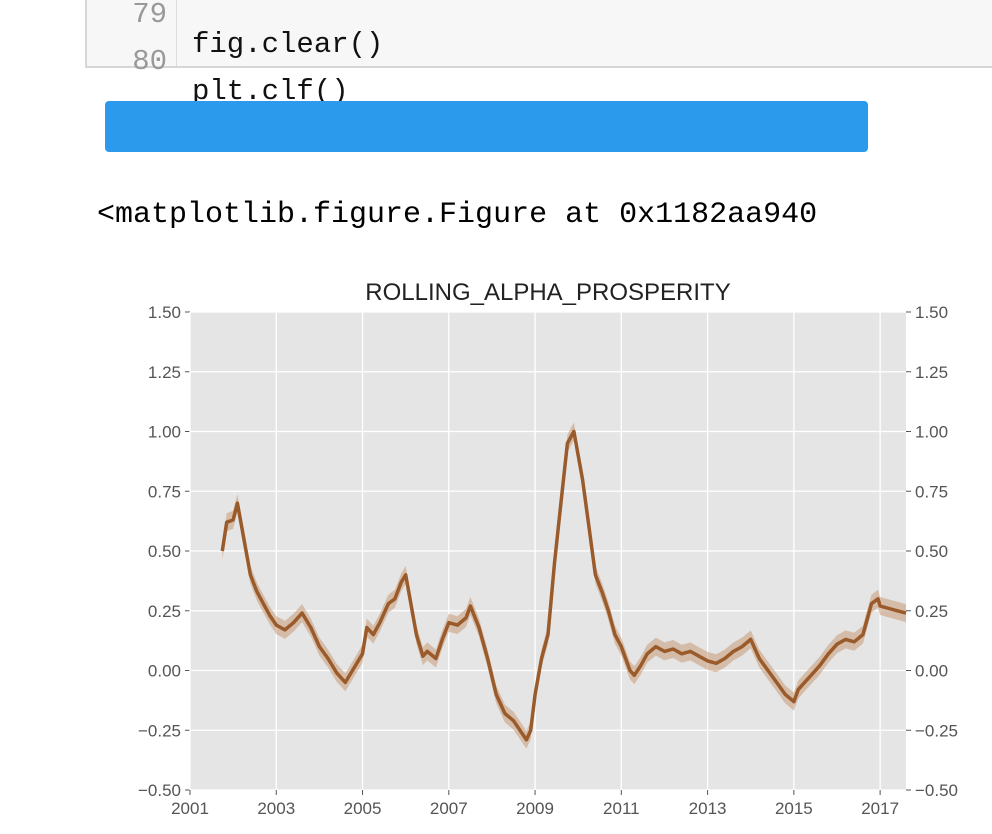 This screenshot has width=992, height=834. I want to click on x-tick-label: 2015, so click(794, 808).